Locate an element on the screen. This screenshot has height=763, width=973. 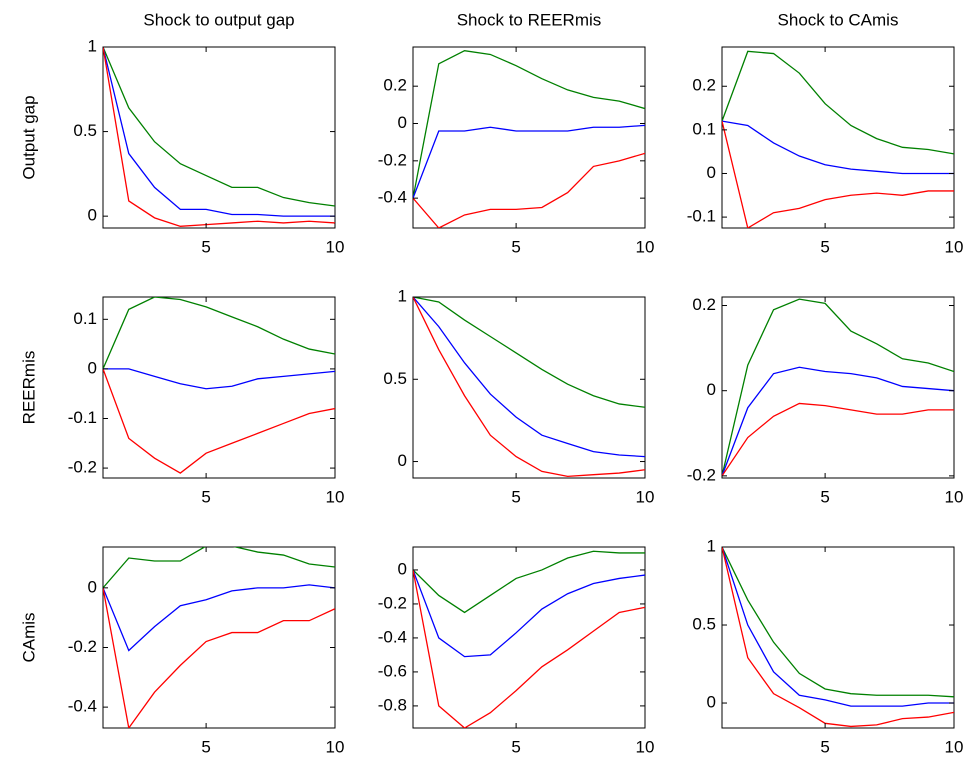
panel-title: Shock to CAmis is located at coordinates (838, 19).